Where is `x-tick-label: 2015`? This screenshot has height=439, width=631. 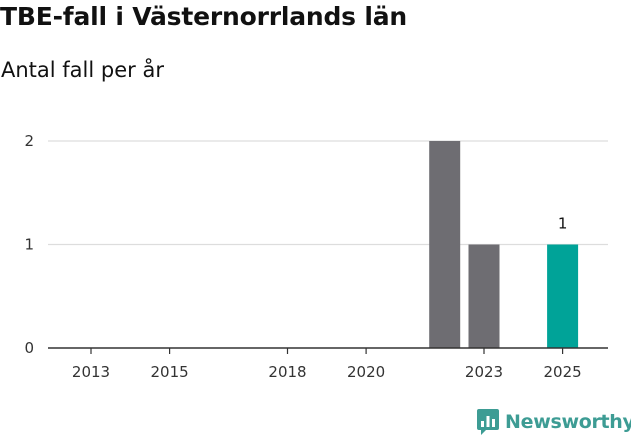 x-tick-label: 2015 is located at coordinates (170, 372).